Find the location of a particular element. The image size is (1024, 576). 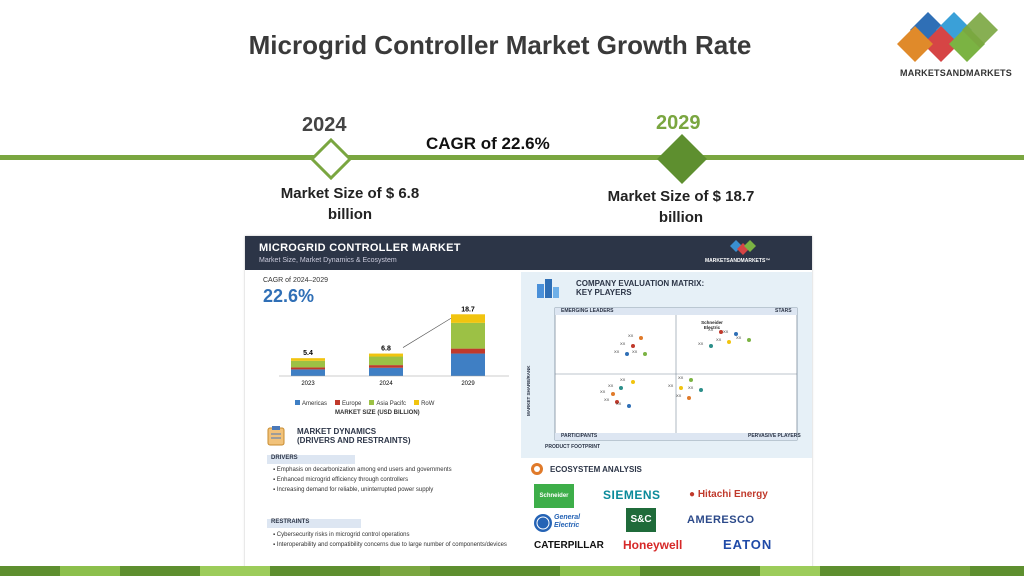

legend-label: Americas is located at coordinates (315, 404).